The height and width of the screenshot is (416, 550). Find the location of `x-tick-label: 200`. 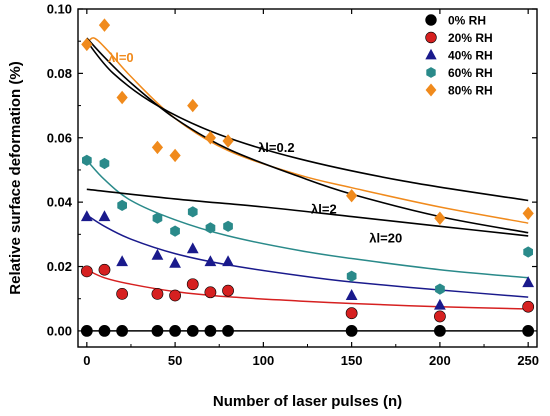

x-tick-label: 200 is located at coordinates (440, 360).